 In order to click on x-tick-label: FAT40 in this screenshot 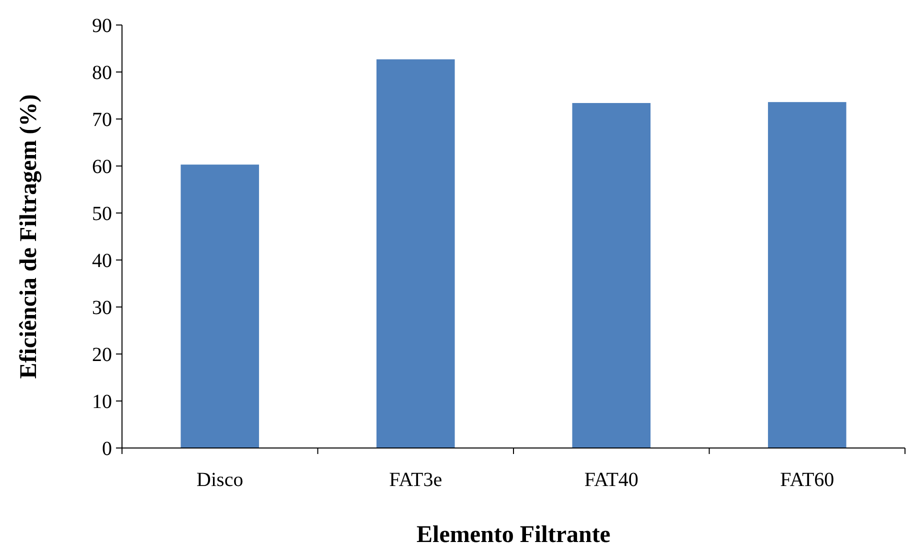, I will do `click(611, 480)`.